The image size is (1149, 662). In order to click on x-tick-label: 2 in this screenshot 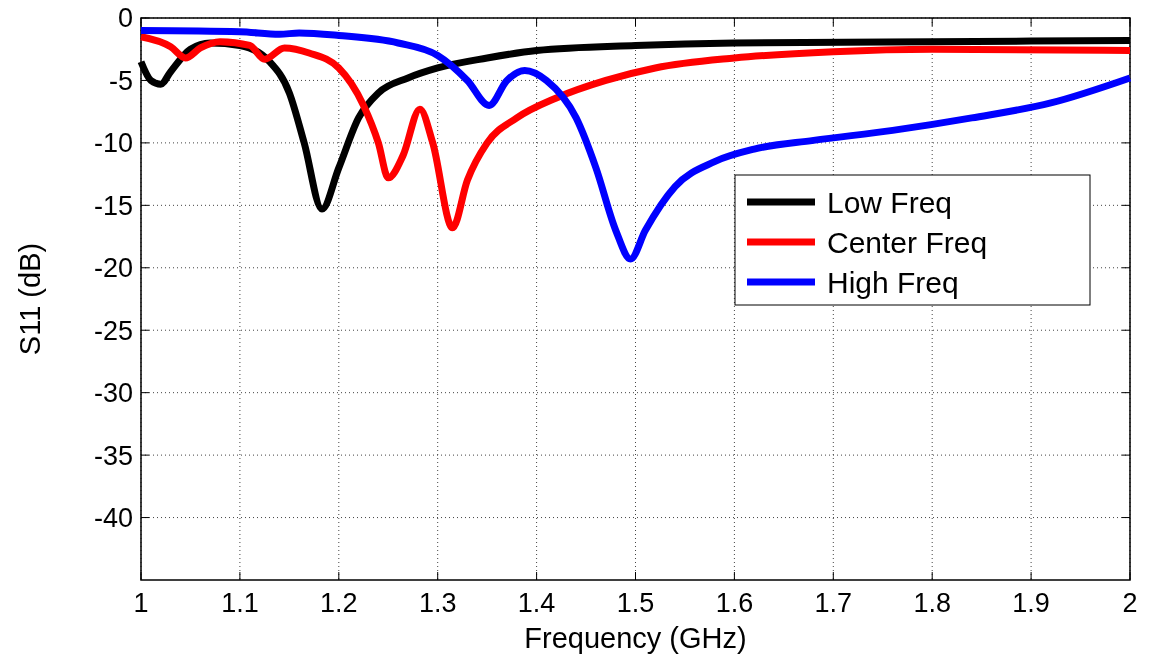, I will do `click(1130, 603)`.